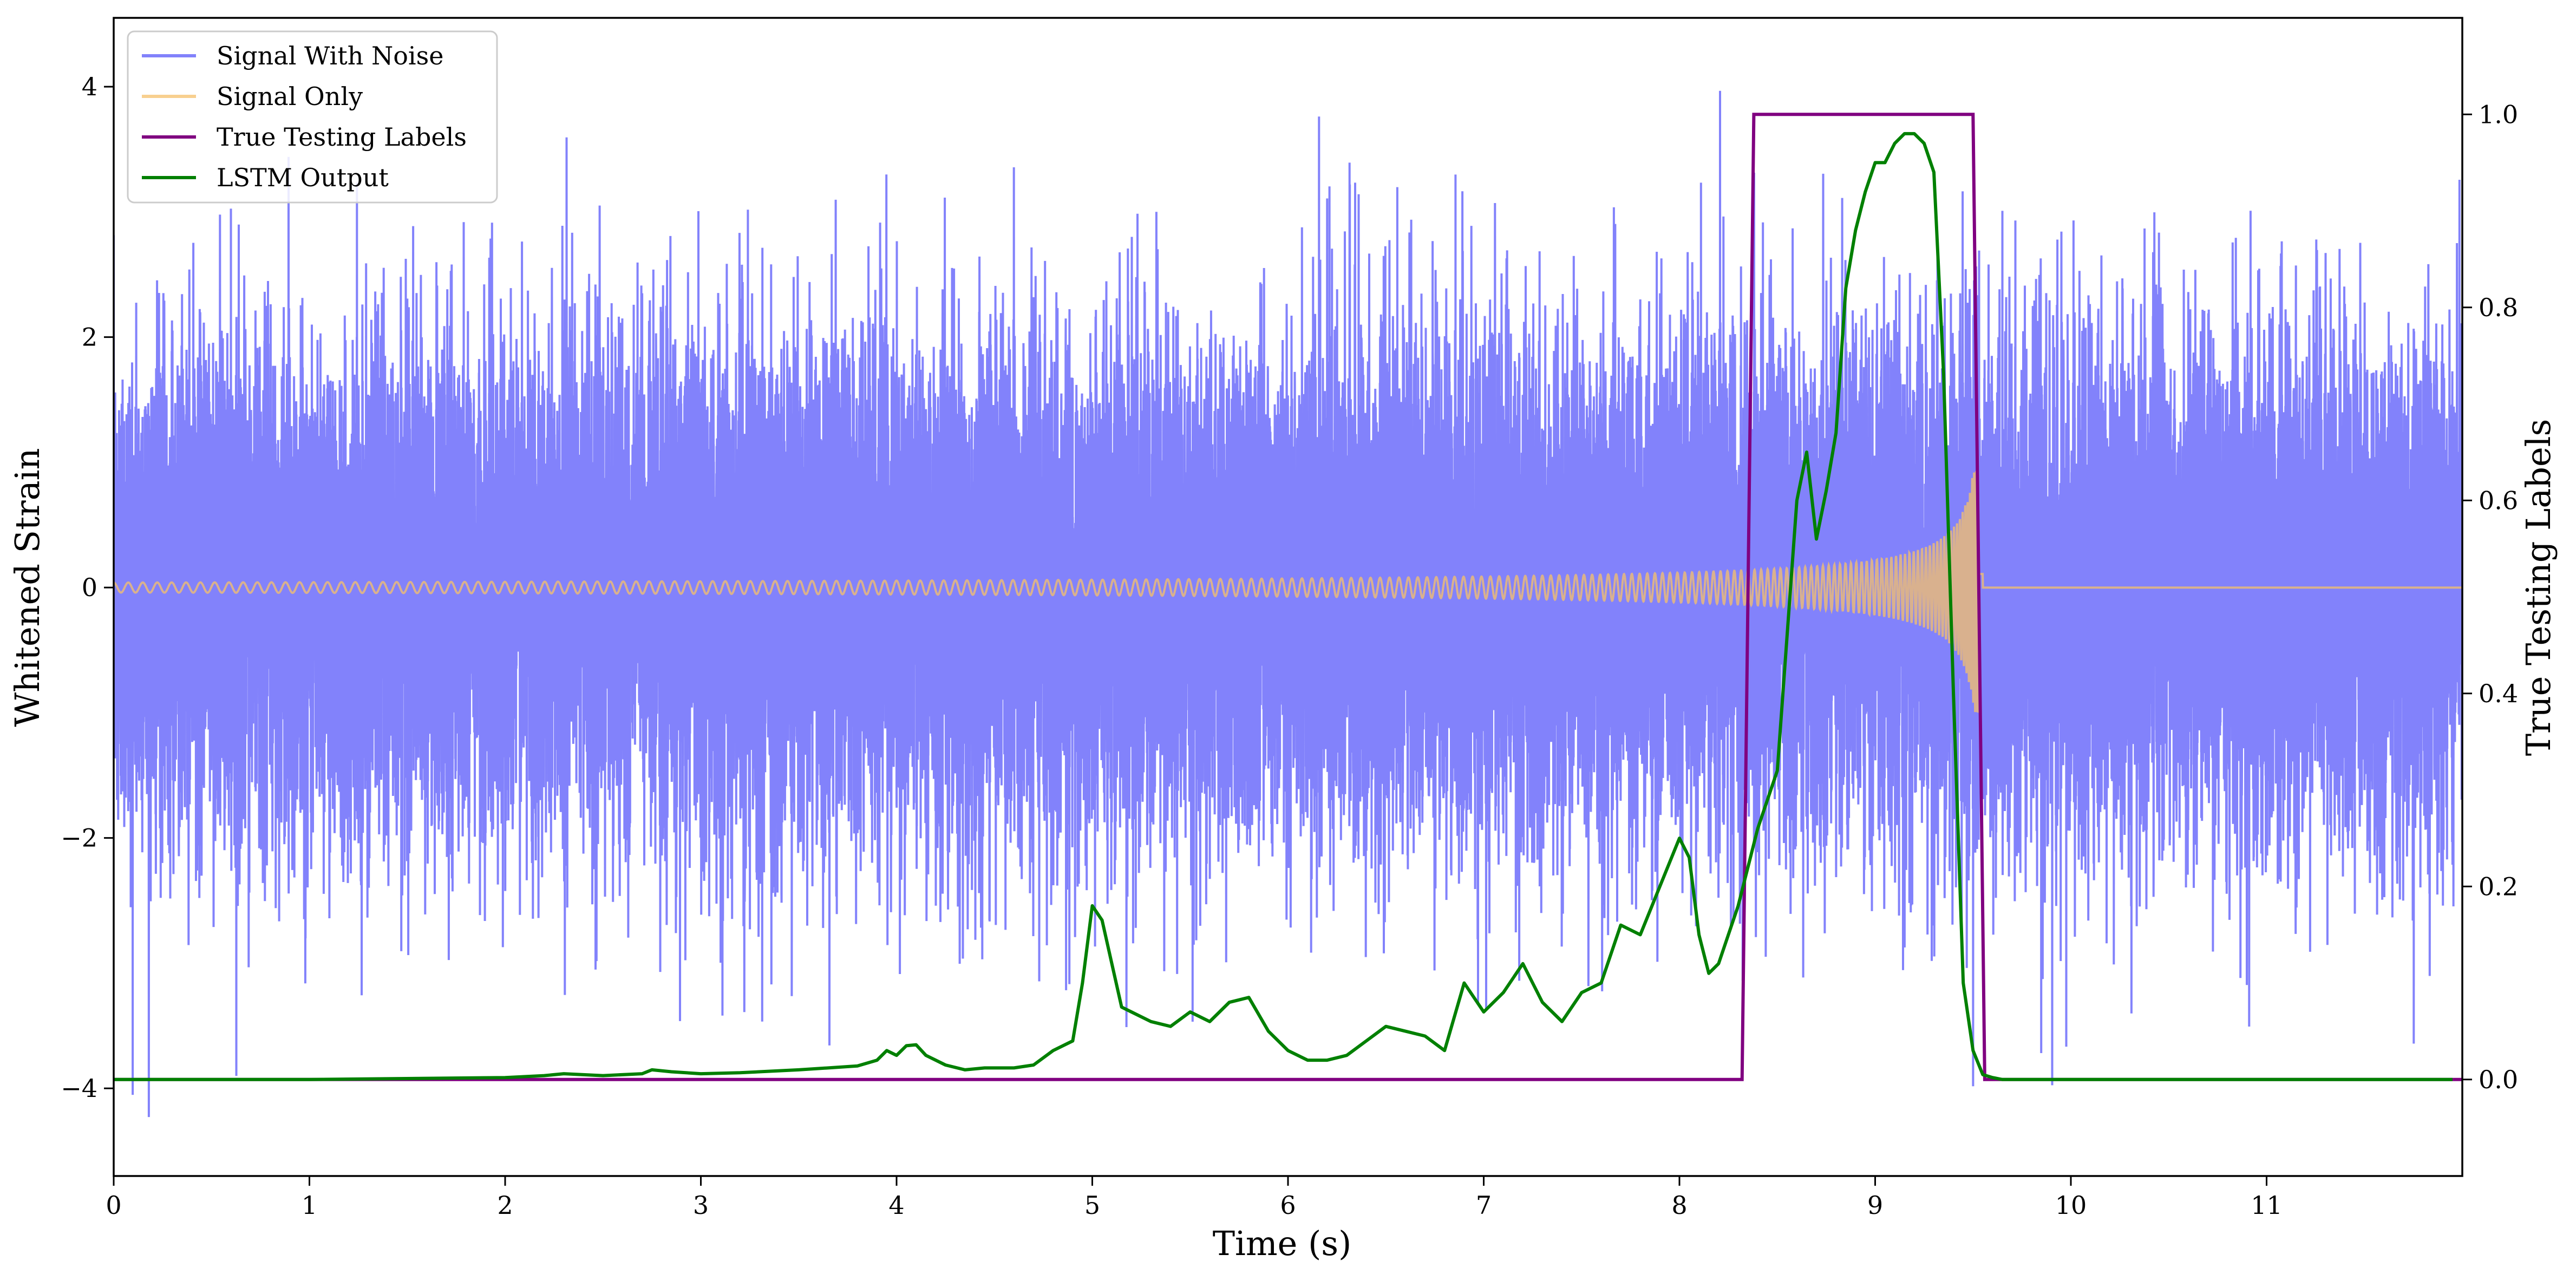 This screenshot has height=1274, width=2576. What do you see at coordinates (2498, 114) in the screenshot?
I see `y-right-tick-label: 1.0` at bounding box center [2498, 114].